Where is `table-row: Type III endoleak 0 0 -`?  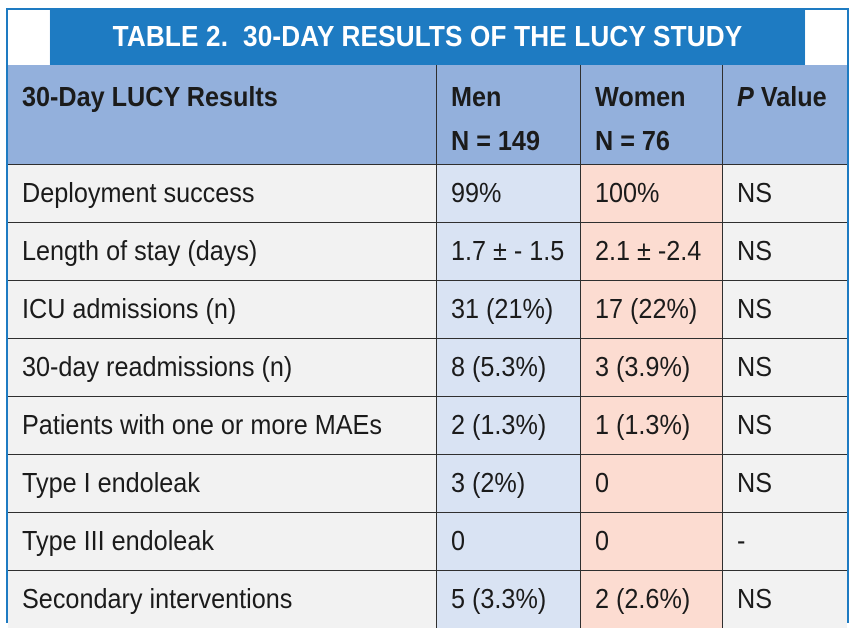 table-row: Type III endoleak 0 0 - is located at coordinates (427, 541).